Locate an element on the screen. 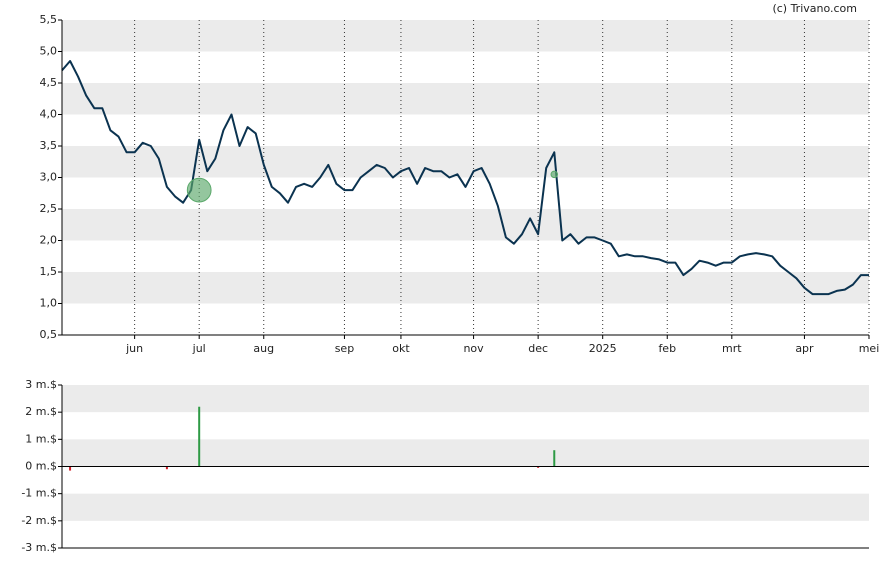 The height and width of the screenshot is (565, 888). y-tick-label: 5,5 is located at coordinates (49, 19).